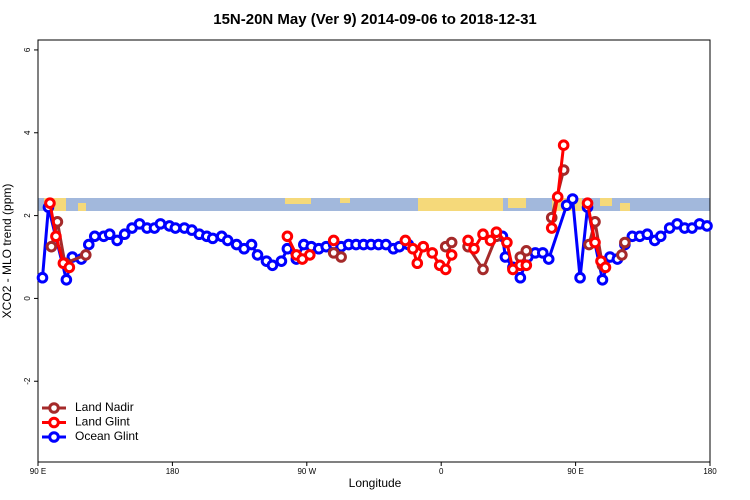 Image resolution: width=750 pixels, height=500 pixels. I want to click on map-strip, so click(374, 204).